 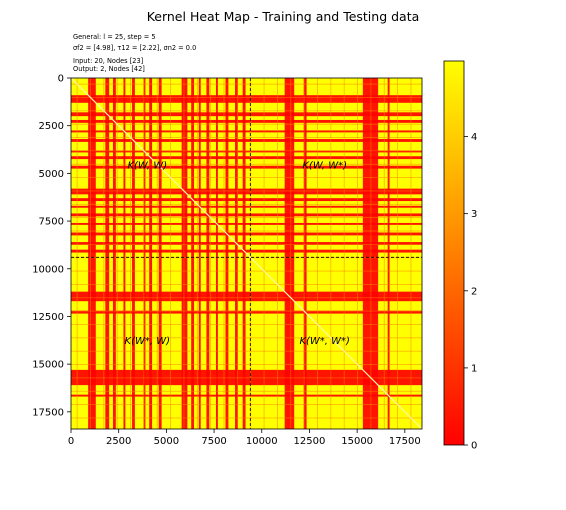 I want to click on quadrant-label: K(W*, W*), so click(x=324, y=341).